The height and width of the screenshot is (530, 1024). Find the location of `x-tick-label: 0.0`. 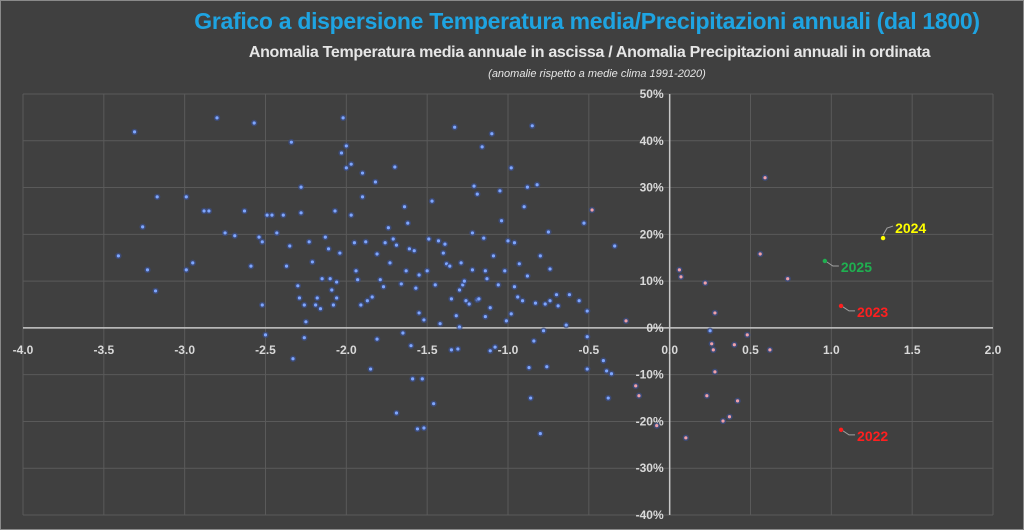

x-tick-label: 0.0 is located at coordinates (669, 350).